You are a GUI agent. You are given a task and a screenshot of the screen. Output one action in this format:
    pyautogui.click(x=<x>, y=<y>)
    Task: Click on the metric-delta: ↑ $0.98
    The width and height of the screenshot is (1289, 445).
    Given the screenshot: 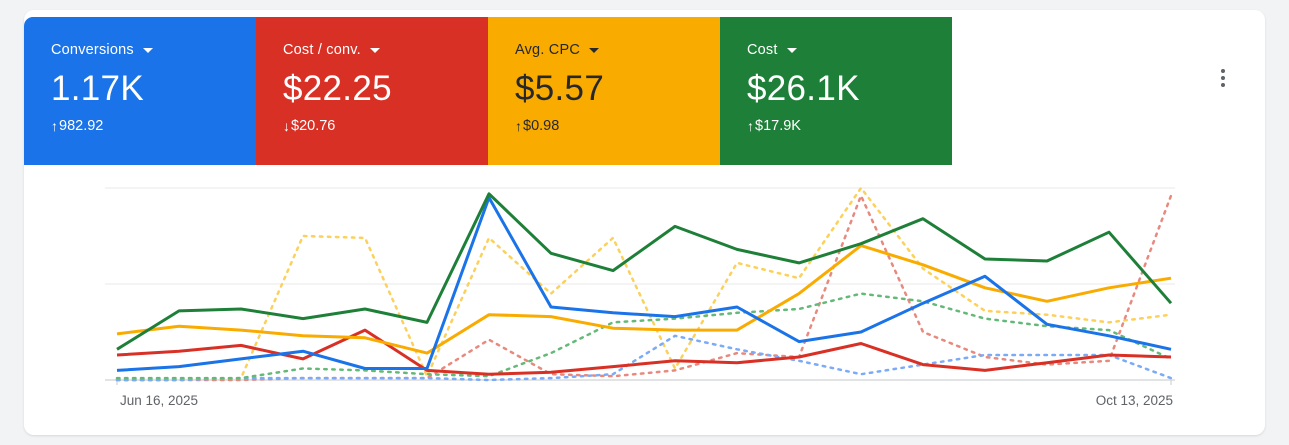 What is the action you would take?
    pyautogui.click(x=617, y=126)
    